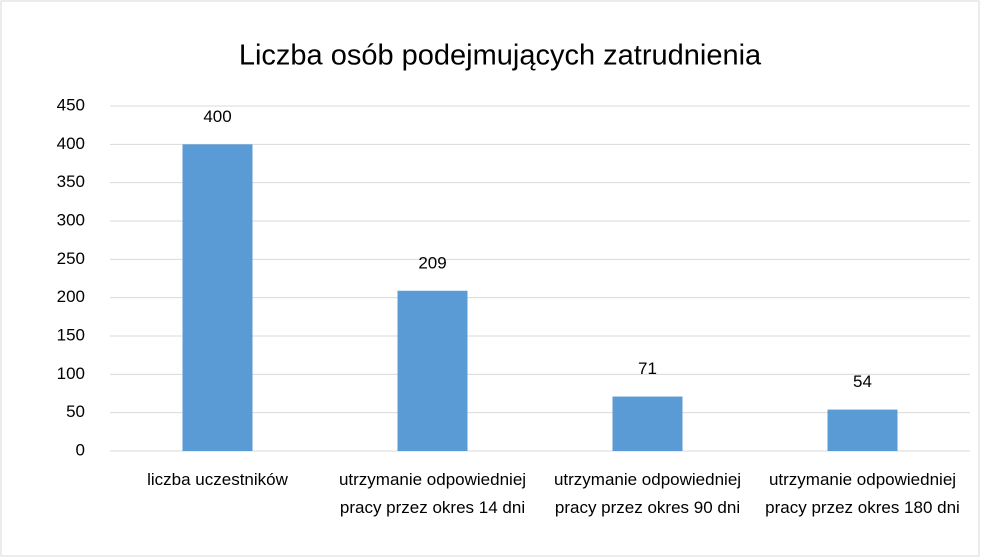 This screenshot has width=984, height=557. What do you see at coordinates (432, 262) in the screenshot?
I see `data-label: 209` at bounding box center [432, 262].